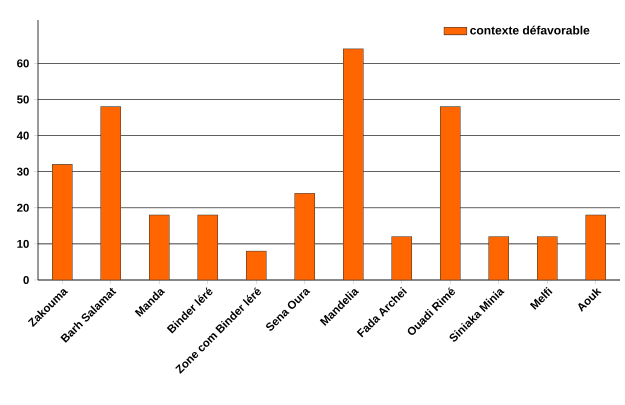  I want to click on legend-label: contexte défavorable, so click(530, 30).